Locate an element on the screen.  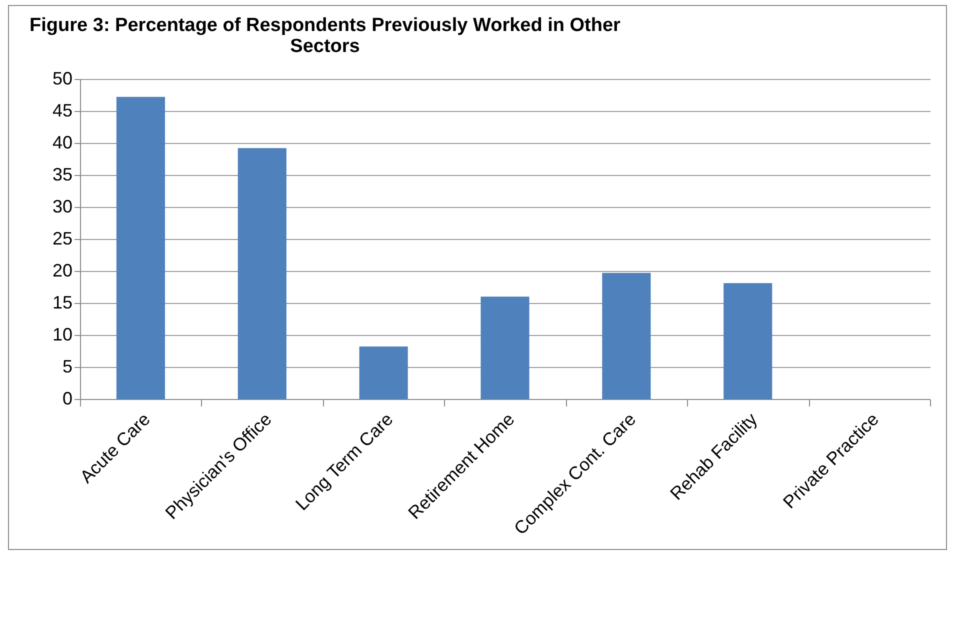
y-tick-label: 5 is located at coordinates (67, 366).